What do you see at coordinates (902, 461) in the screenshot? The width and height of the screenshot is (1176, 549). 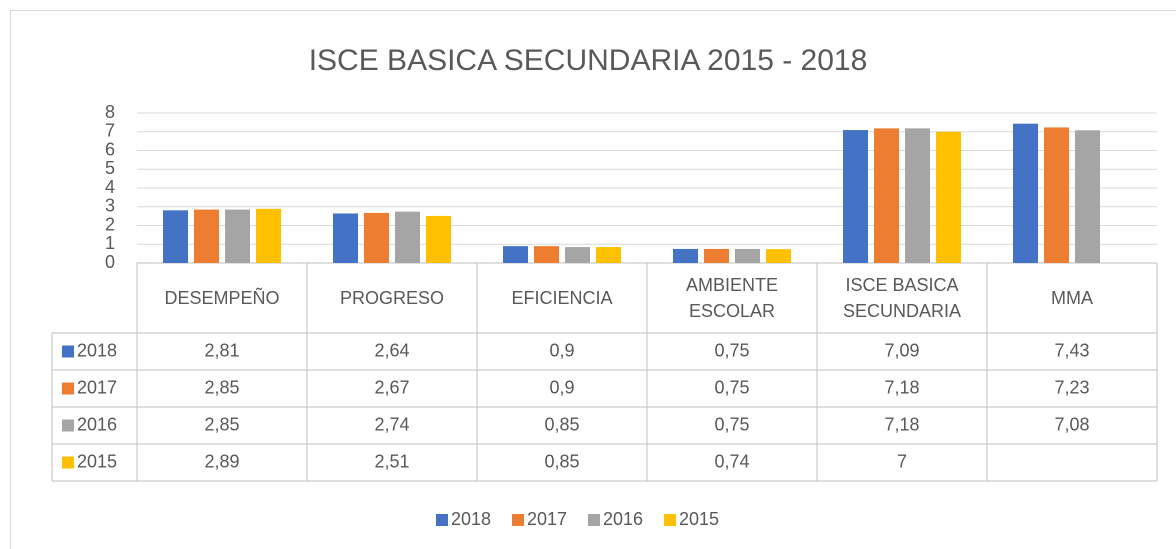 I see `table-value: 7` at bounding box center [902, 461].